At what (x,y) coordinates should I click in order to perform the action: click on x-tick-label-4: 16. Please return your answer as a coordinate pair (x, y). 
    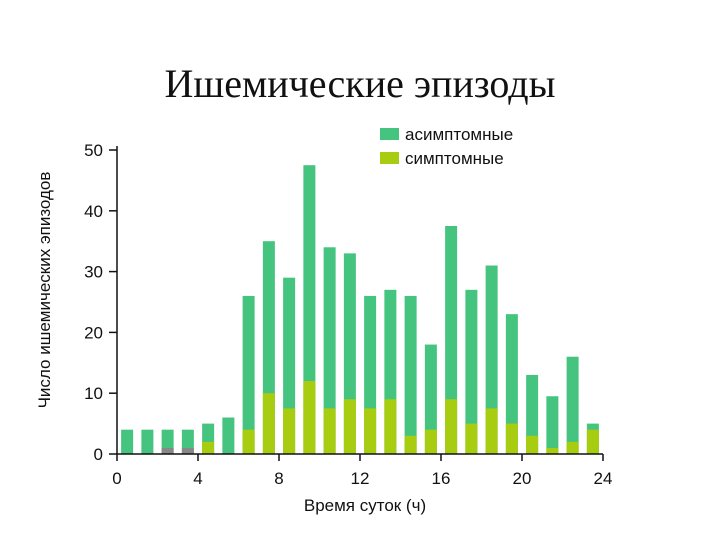
    Looking at the image, I should click on (441, 478).